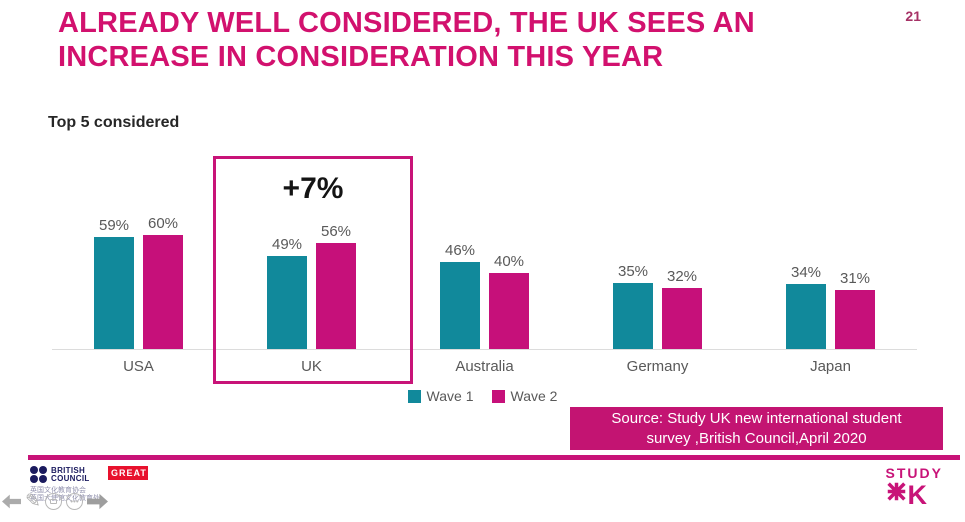  Describe the element at coordinates (830, 366) in the screenshot. I see `category-label-japan: Japan` at that location.